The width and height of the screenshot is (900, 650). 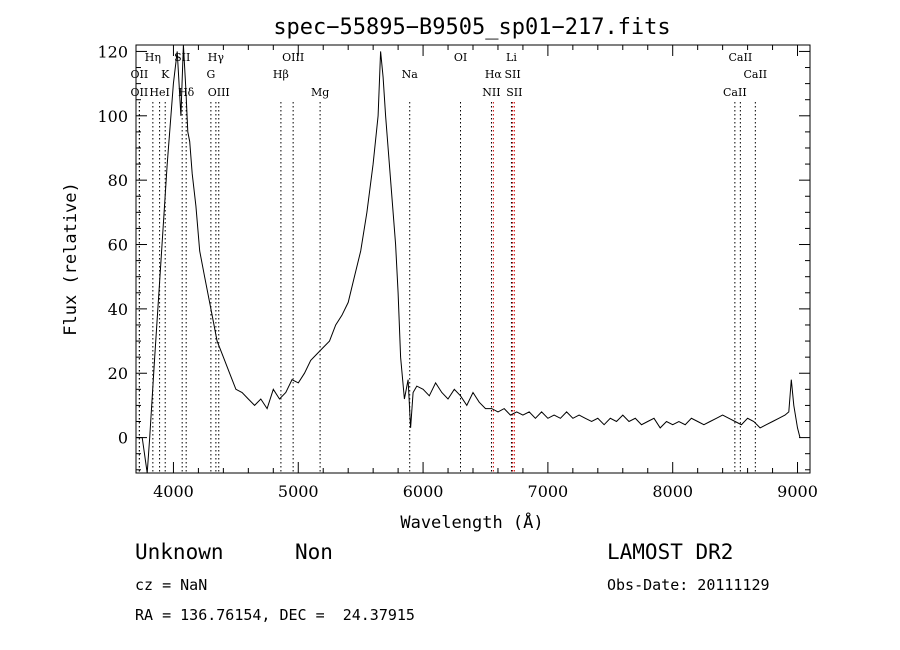 What do you see at coordinates (159, 92) in the screenshot?
I see `spectral-line-label: HeI` at bounding box center [159, 92].